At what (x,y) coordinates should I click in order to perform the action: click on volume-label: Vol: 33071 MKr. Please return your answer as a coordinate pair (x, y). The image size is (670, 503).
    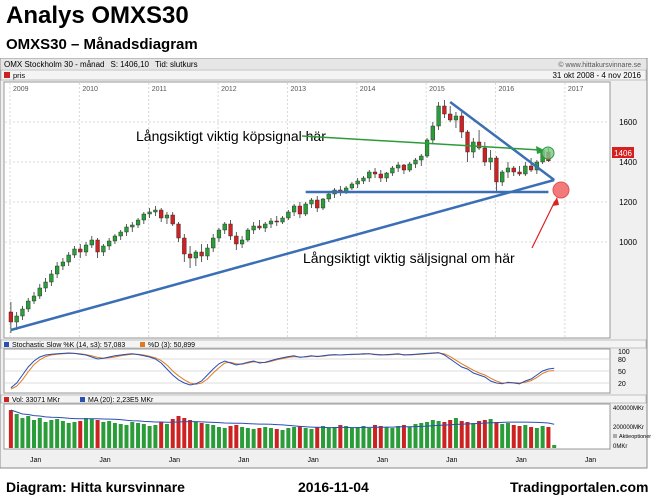
    Looking at the image, I should click on (36, 400).